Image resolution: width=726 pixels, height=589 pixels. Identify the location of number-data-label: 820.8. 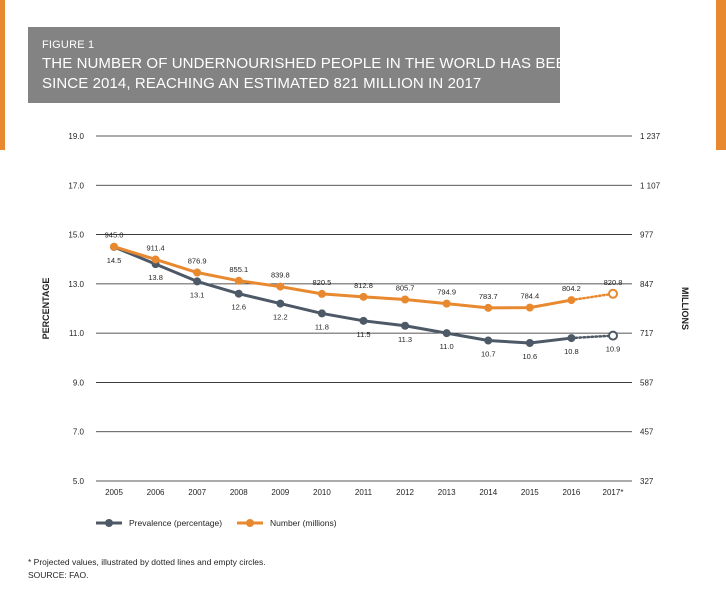
(613, 282).